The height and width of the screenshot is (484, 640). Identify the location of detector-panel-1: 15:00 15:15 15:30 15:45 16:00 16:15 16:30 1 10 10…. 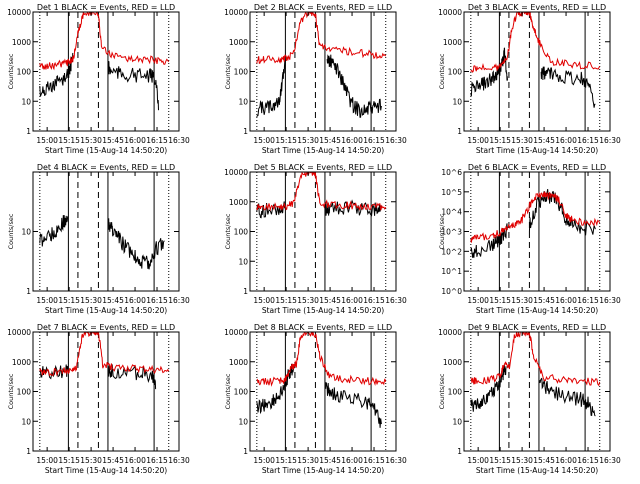
(98, 79).